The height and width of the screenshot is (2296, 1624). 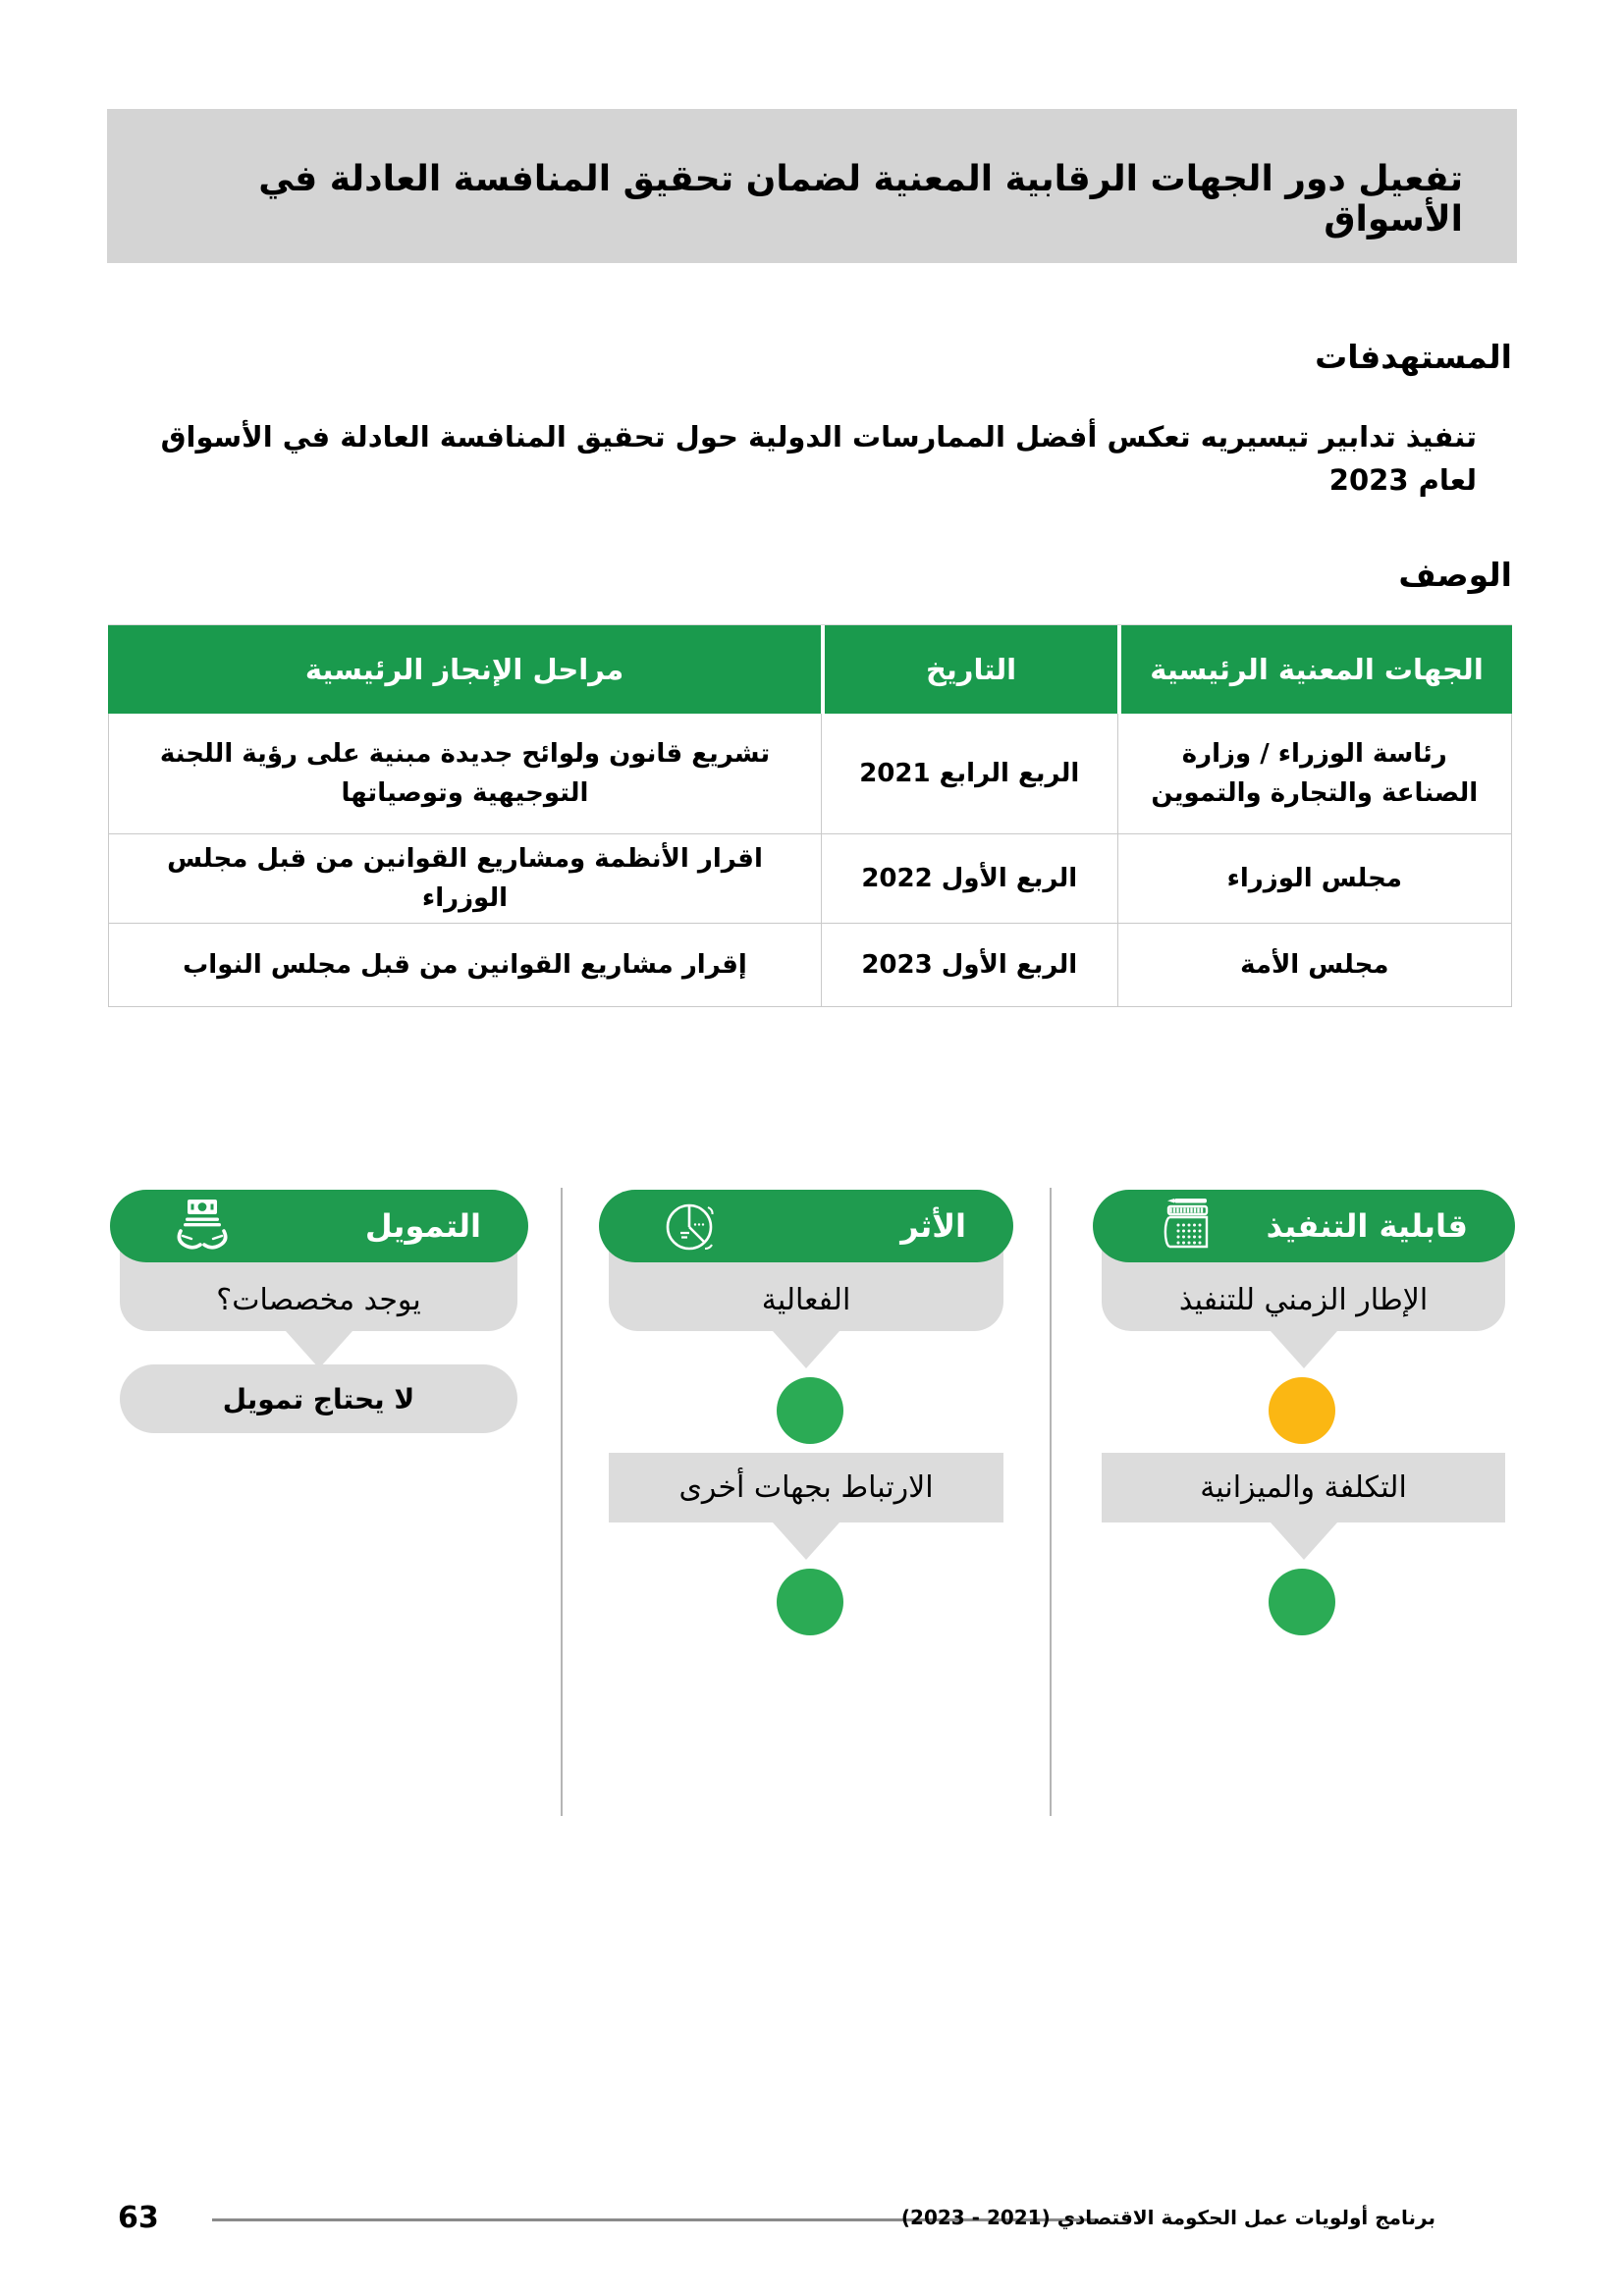 What do you see at coordinates (810, 1410) in the screenshot?
I see `effectiveness-status-circle` at bounding box center [810, 1410].